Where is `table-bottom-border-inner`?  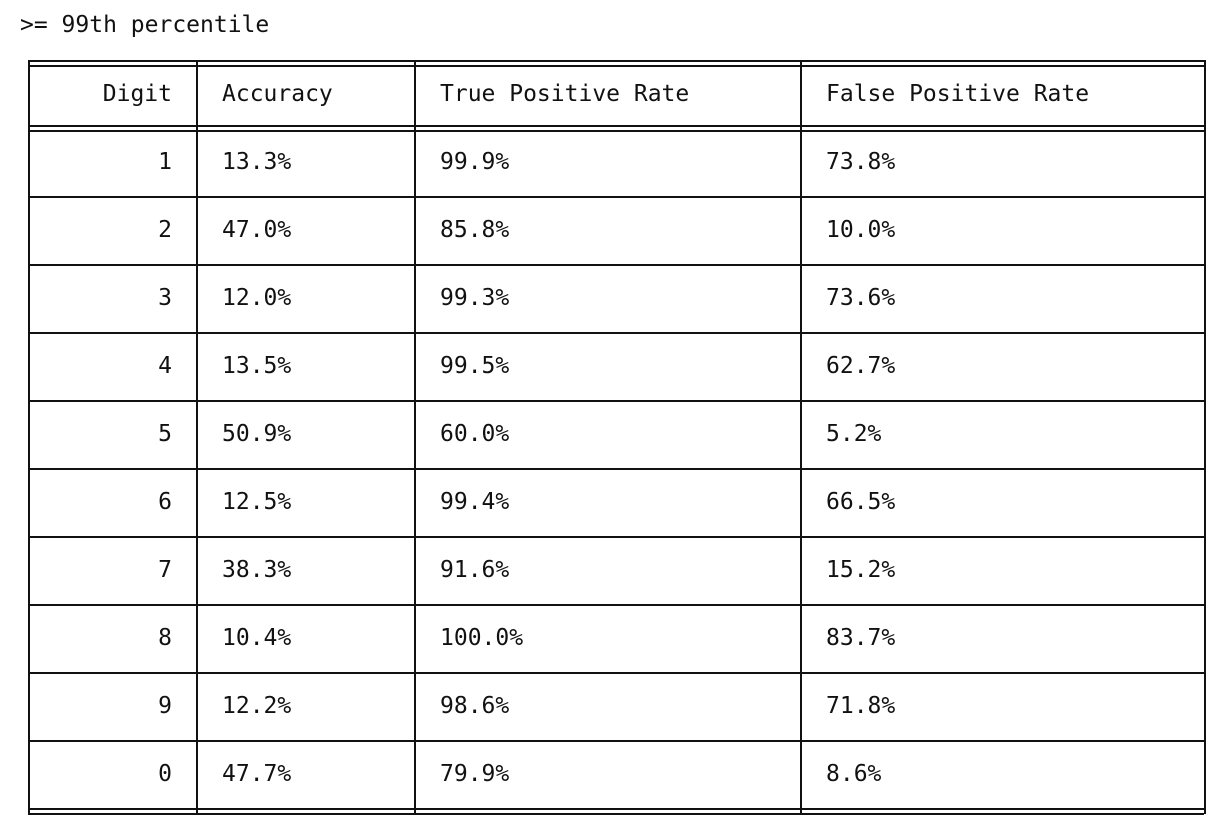 table-bottom-border-inner is located at coordinates (616, 814).